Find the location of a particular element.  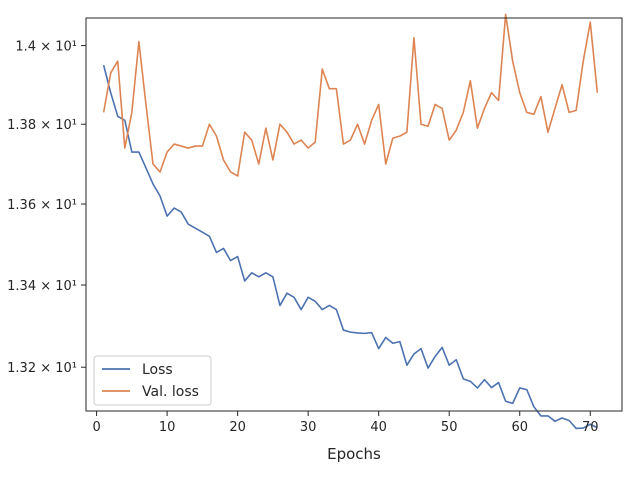

x-axis-label: Epochs is located at coordinates (354, 454).